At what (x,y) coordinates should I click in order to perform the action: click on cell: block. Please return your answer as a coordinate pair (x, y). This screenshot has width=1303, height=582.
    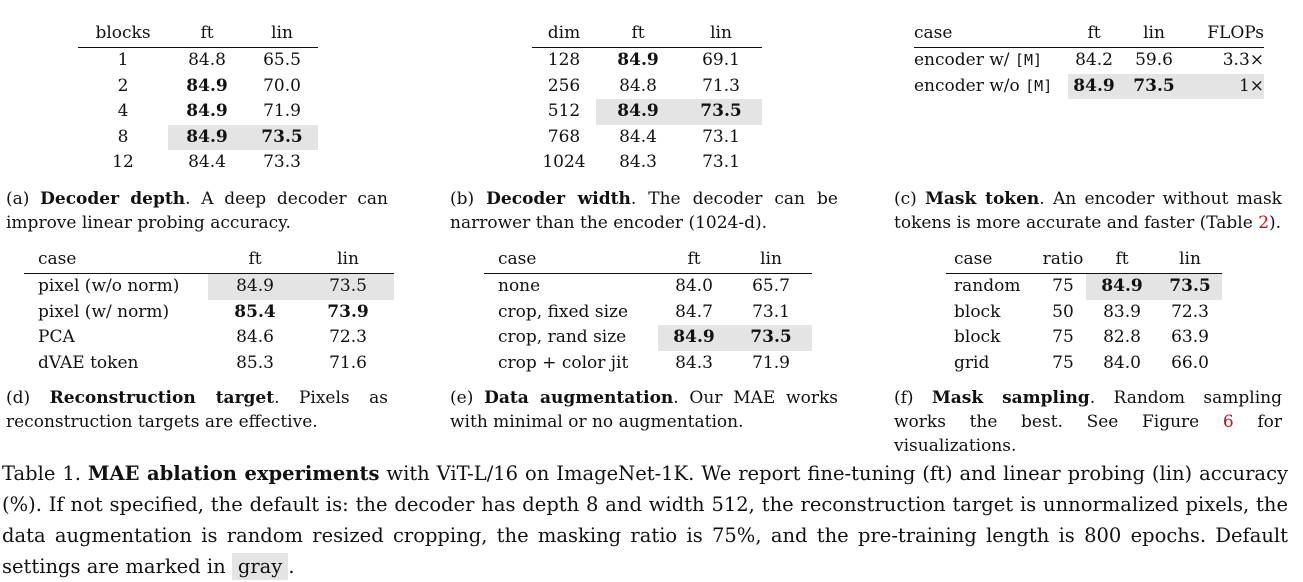
    Looking at the image, I should click on (977, 337).